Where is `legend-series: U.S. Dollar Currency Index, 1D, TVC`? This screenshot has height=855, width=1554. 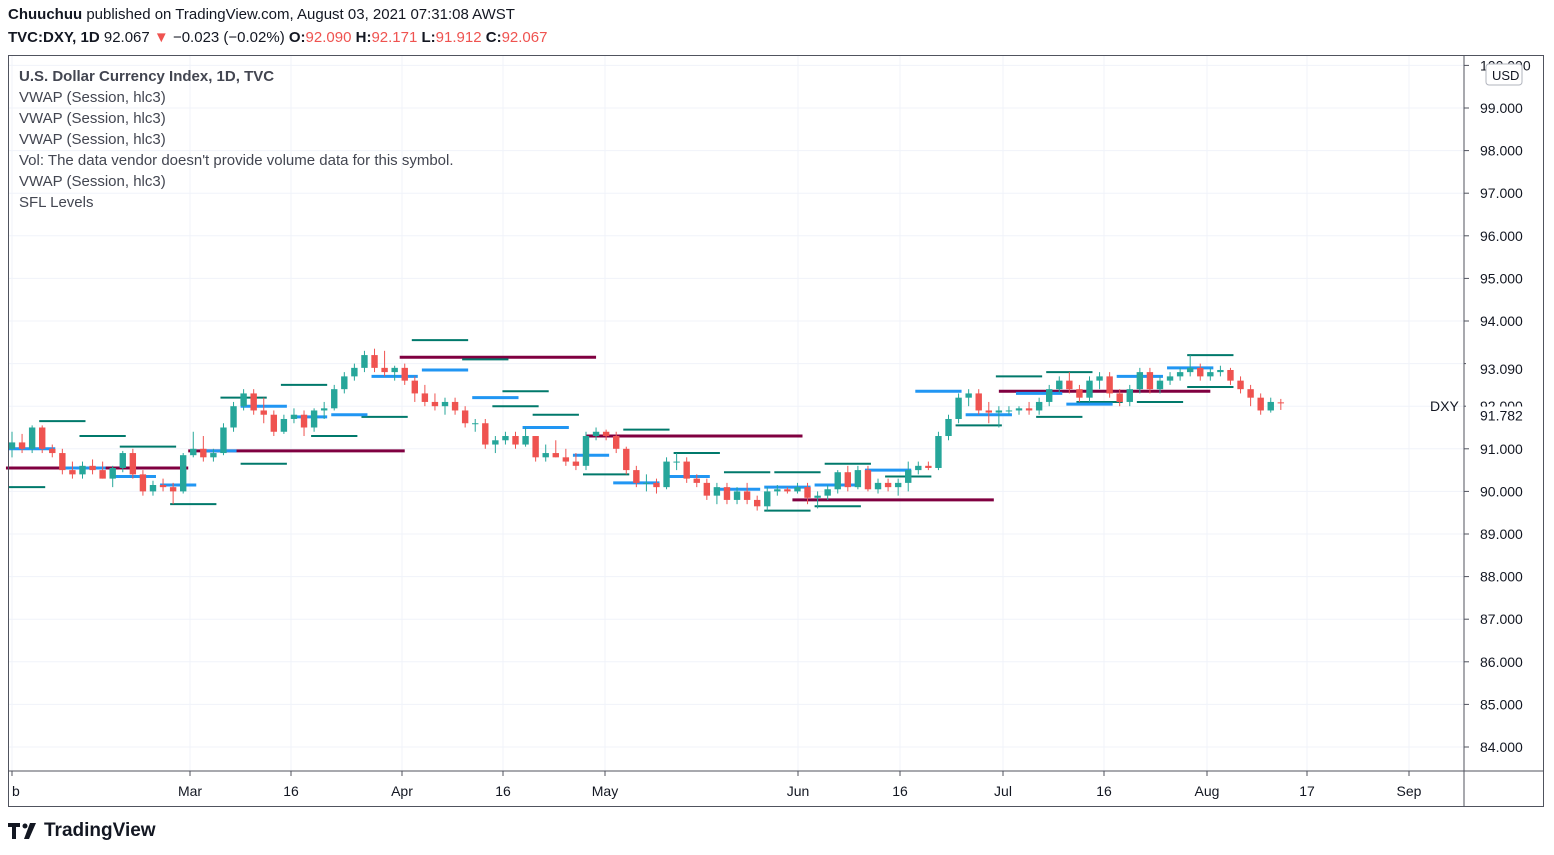
legend-series: U.S. Dollar Currency Index, 1D, TVC is located at coordinates (147, 76).